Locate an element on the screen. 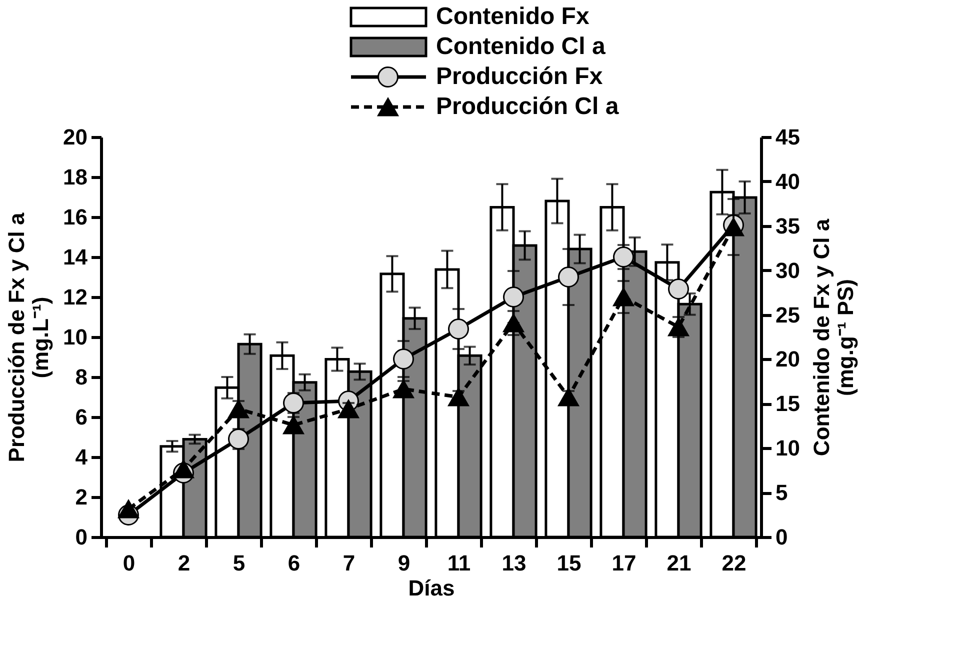 The height and width of the screenshot is (648, 958). legend-label: Producción Fx is located at coordinates (520, 76).